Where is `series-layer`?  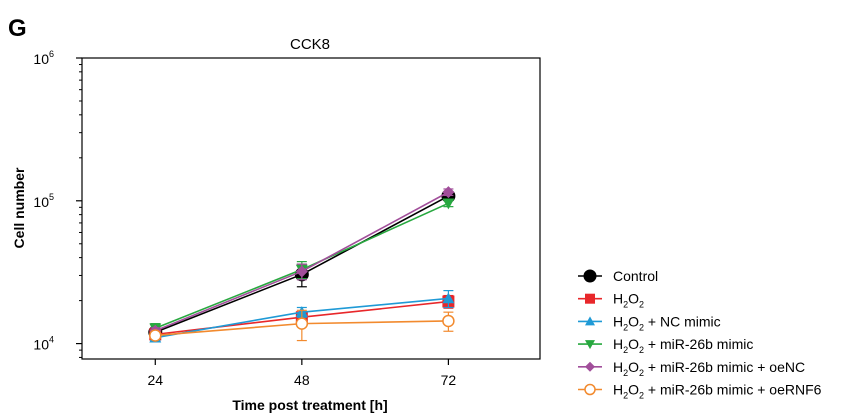 series-layer is located at coordinates (302, 264).